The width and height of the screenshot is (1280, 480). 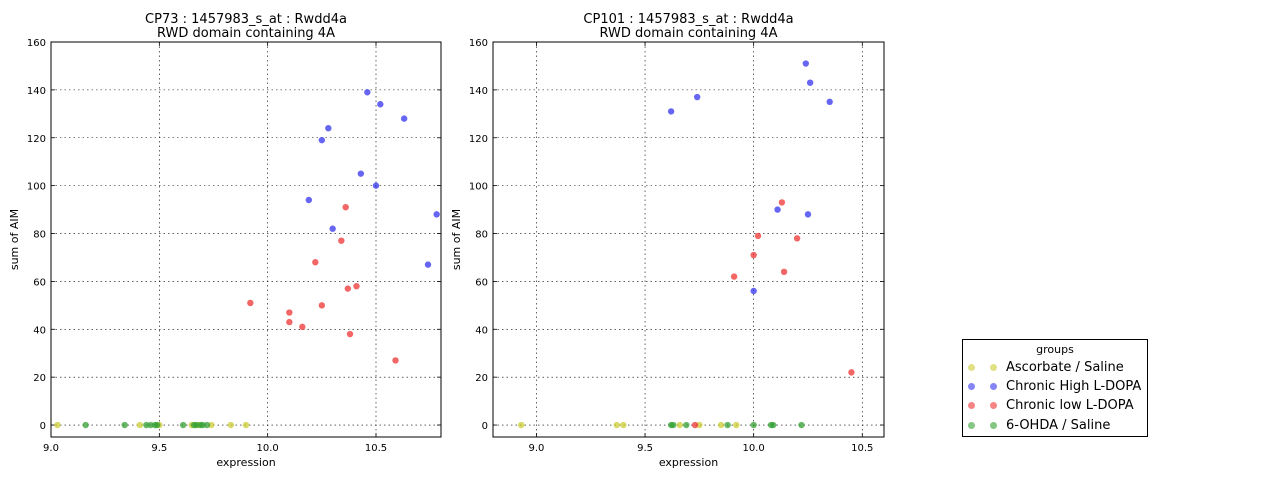 What do you see at coordinates (246, 19) in the screenshot?
I see `chart-title: CP73 : 1457983_s_at : Rwdd4a` at bounding box center [246, 19].